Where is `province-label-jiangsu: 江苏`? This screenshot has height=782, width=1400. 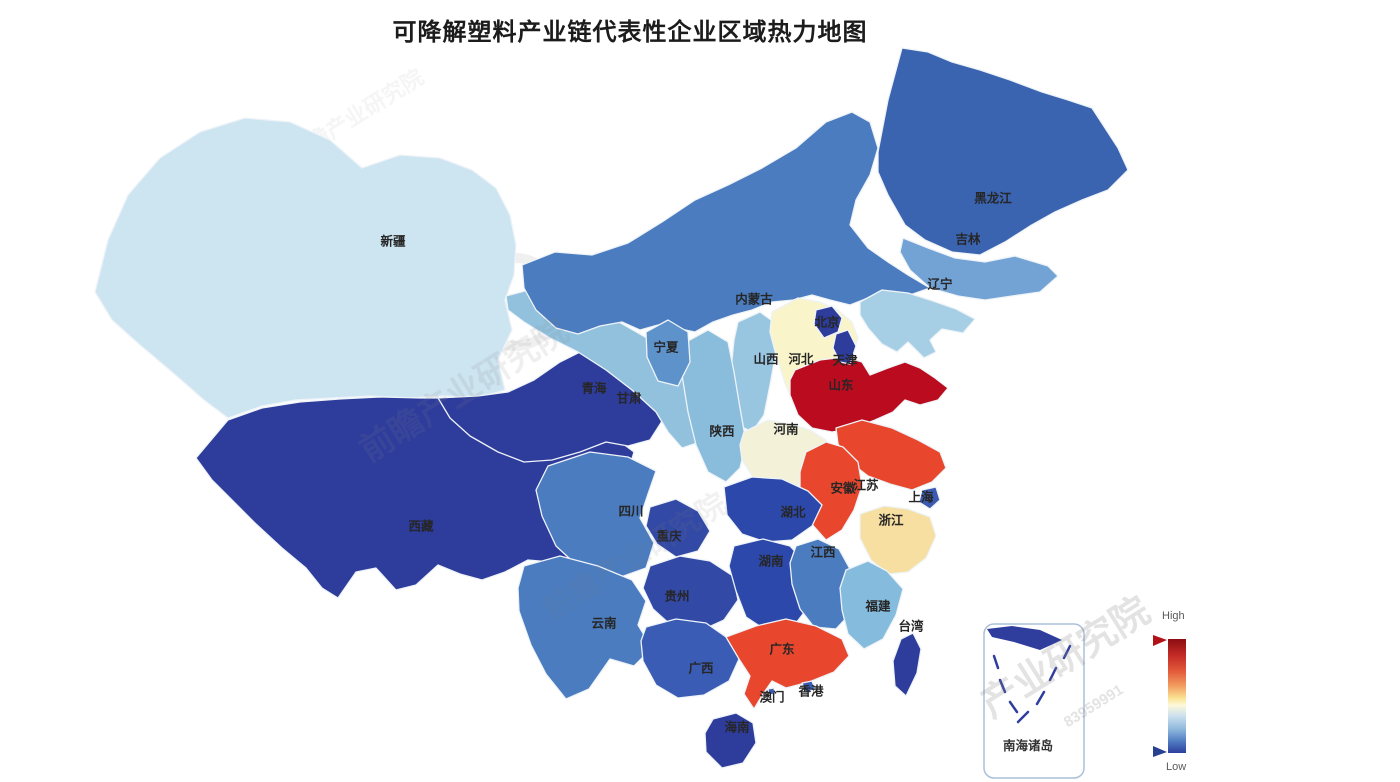 province-label-jiangsu: 江苏 is located at coordinates (866, 484).